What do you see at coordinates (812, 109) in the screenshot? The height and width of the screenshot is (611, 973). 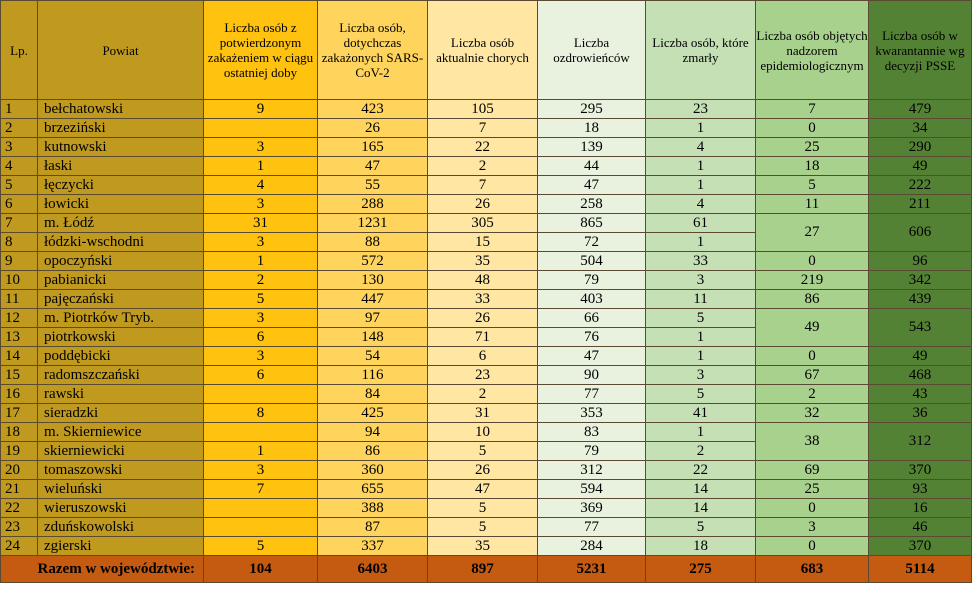 I see `cell-supervision: 7` at bounding box center [812, 109].